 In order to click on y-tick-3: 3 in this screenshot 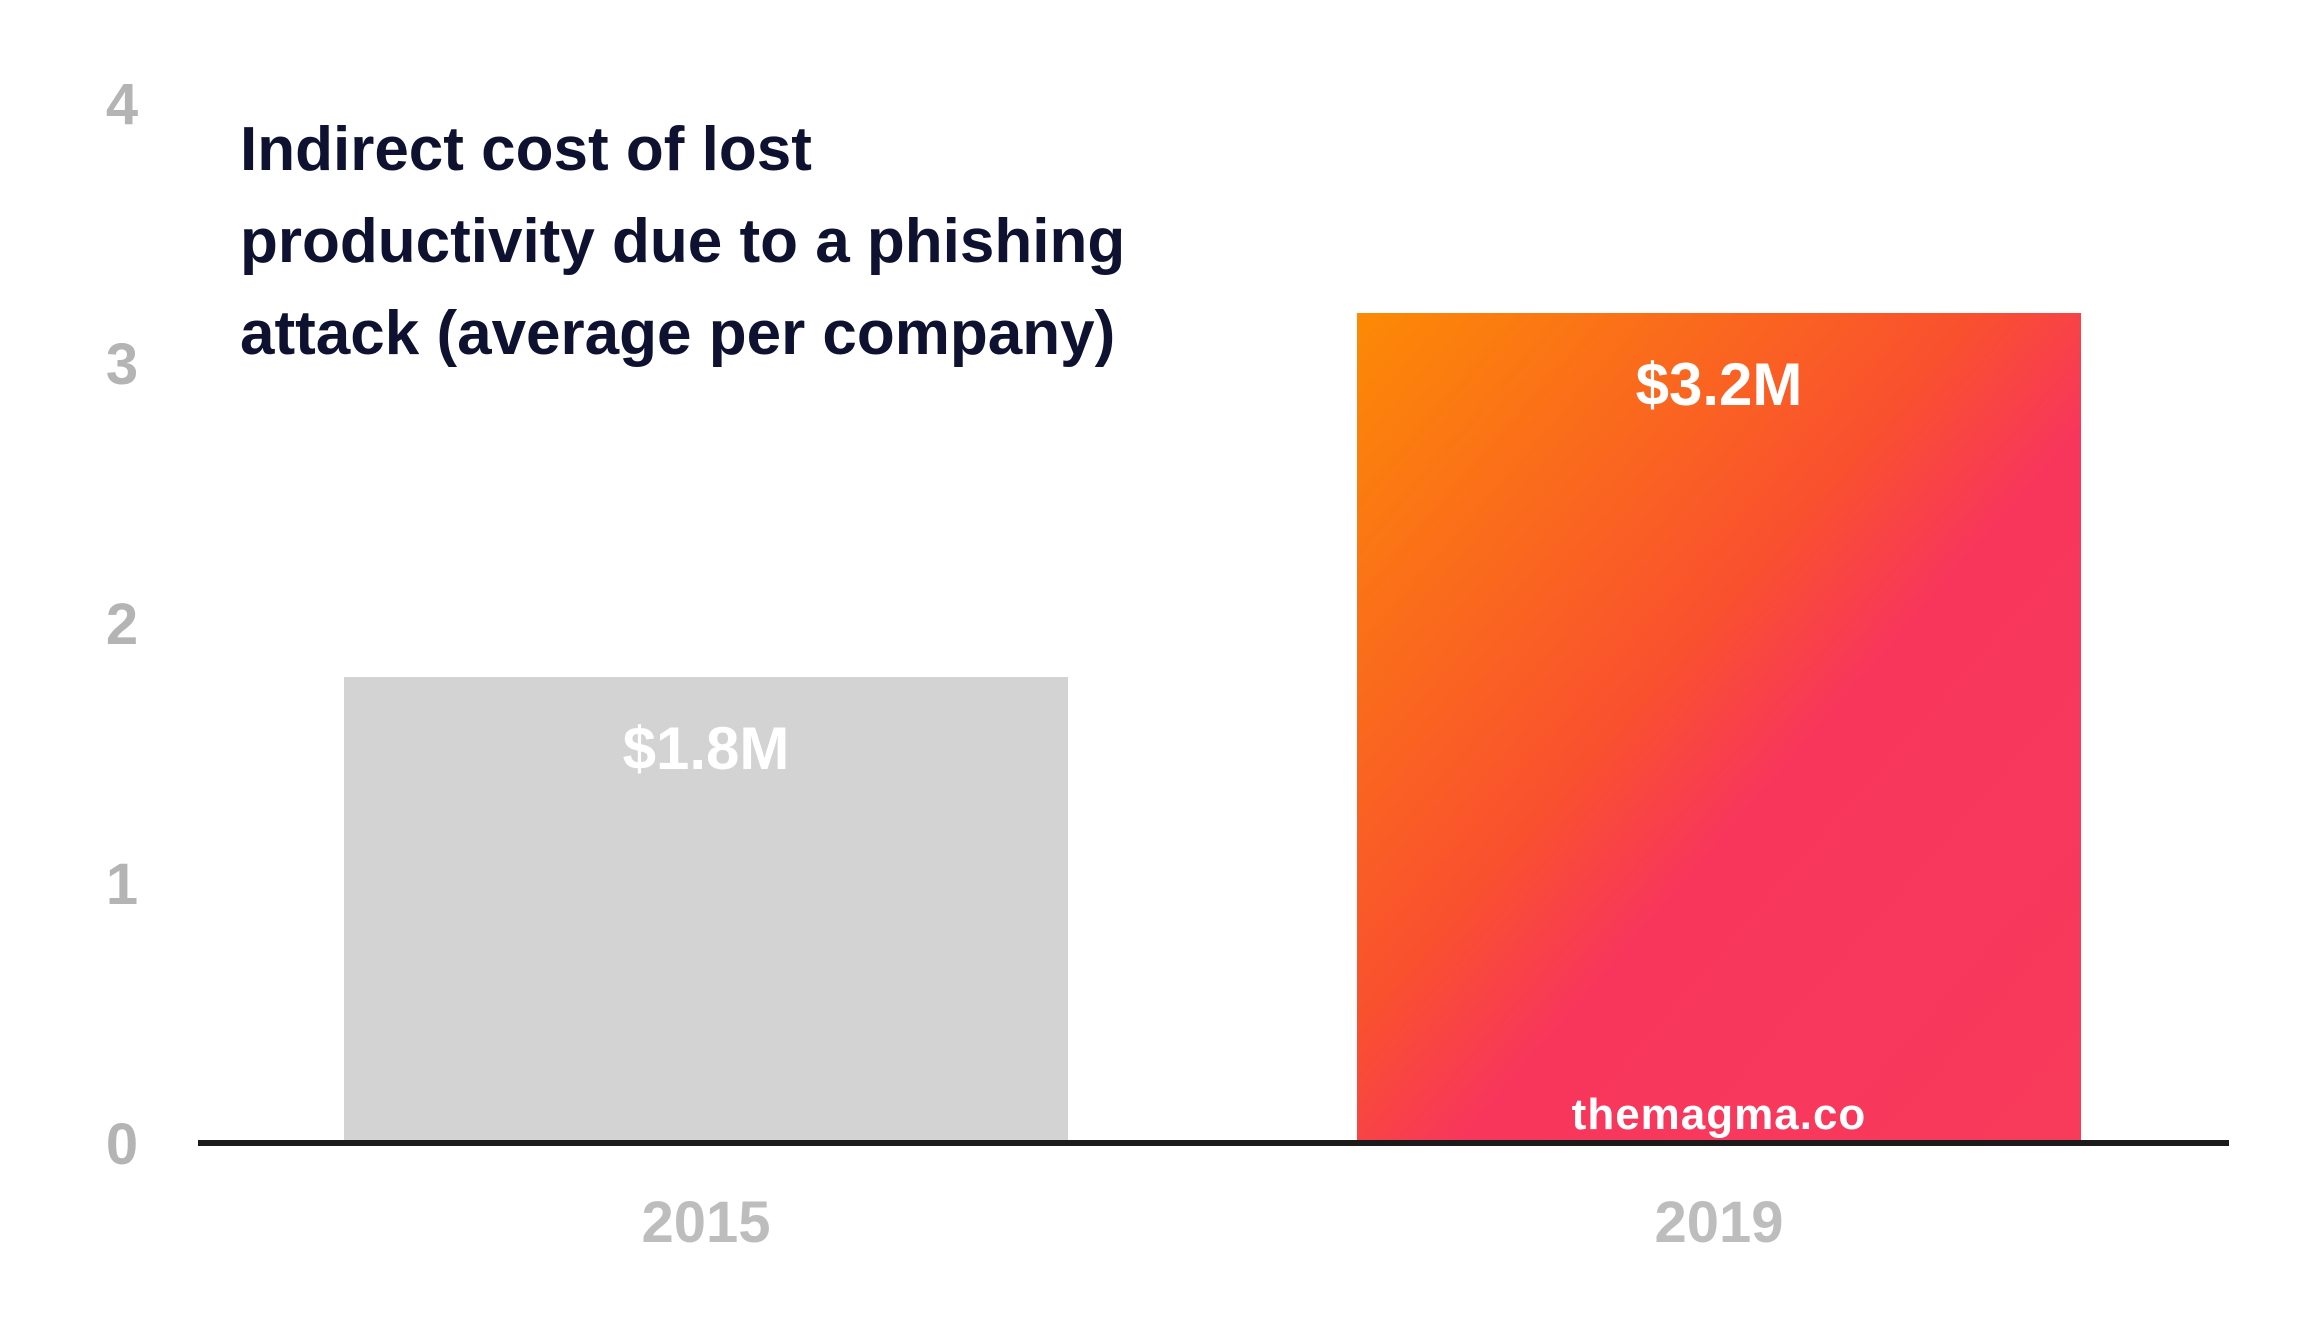, I will do `click(122, 364)`.